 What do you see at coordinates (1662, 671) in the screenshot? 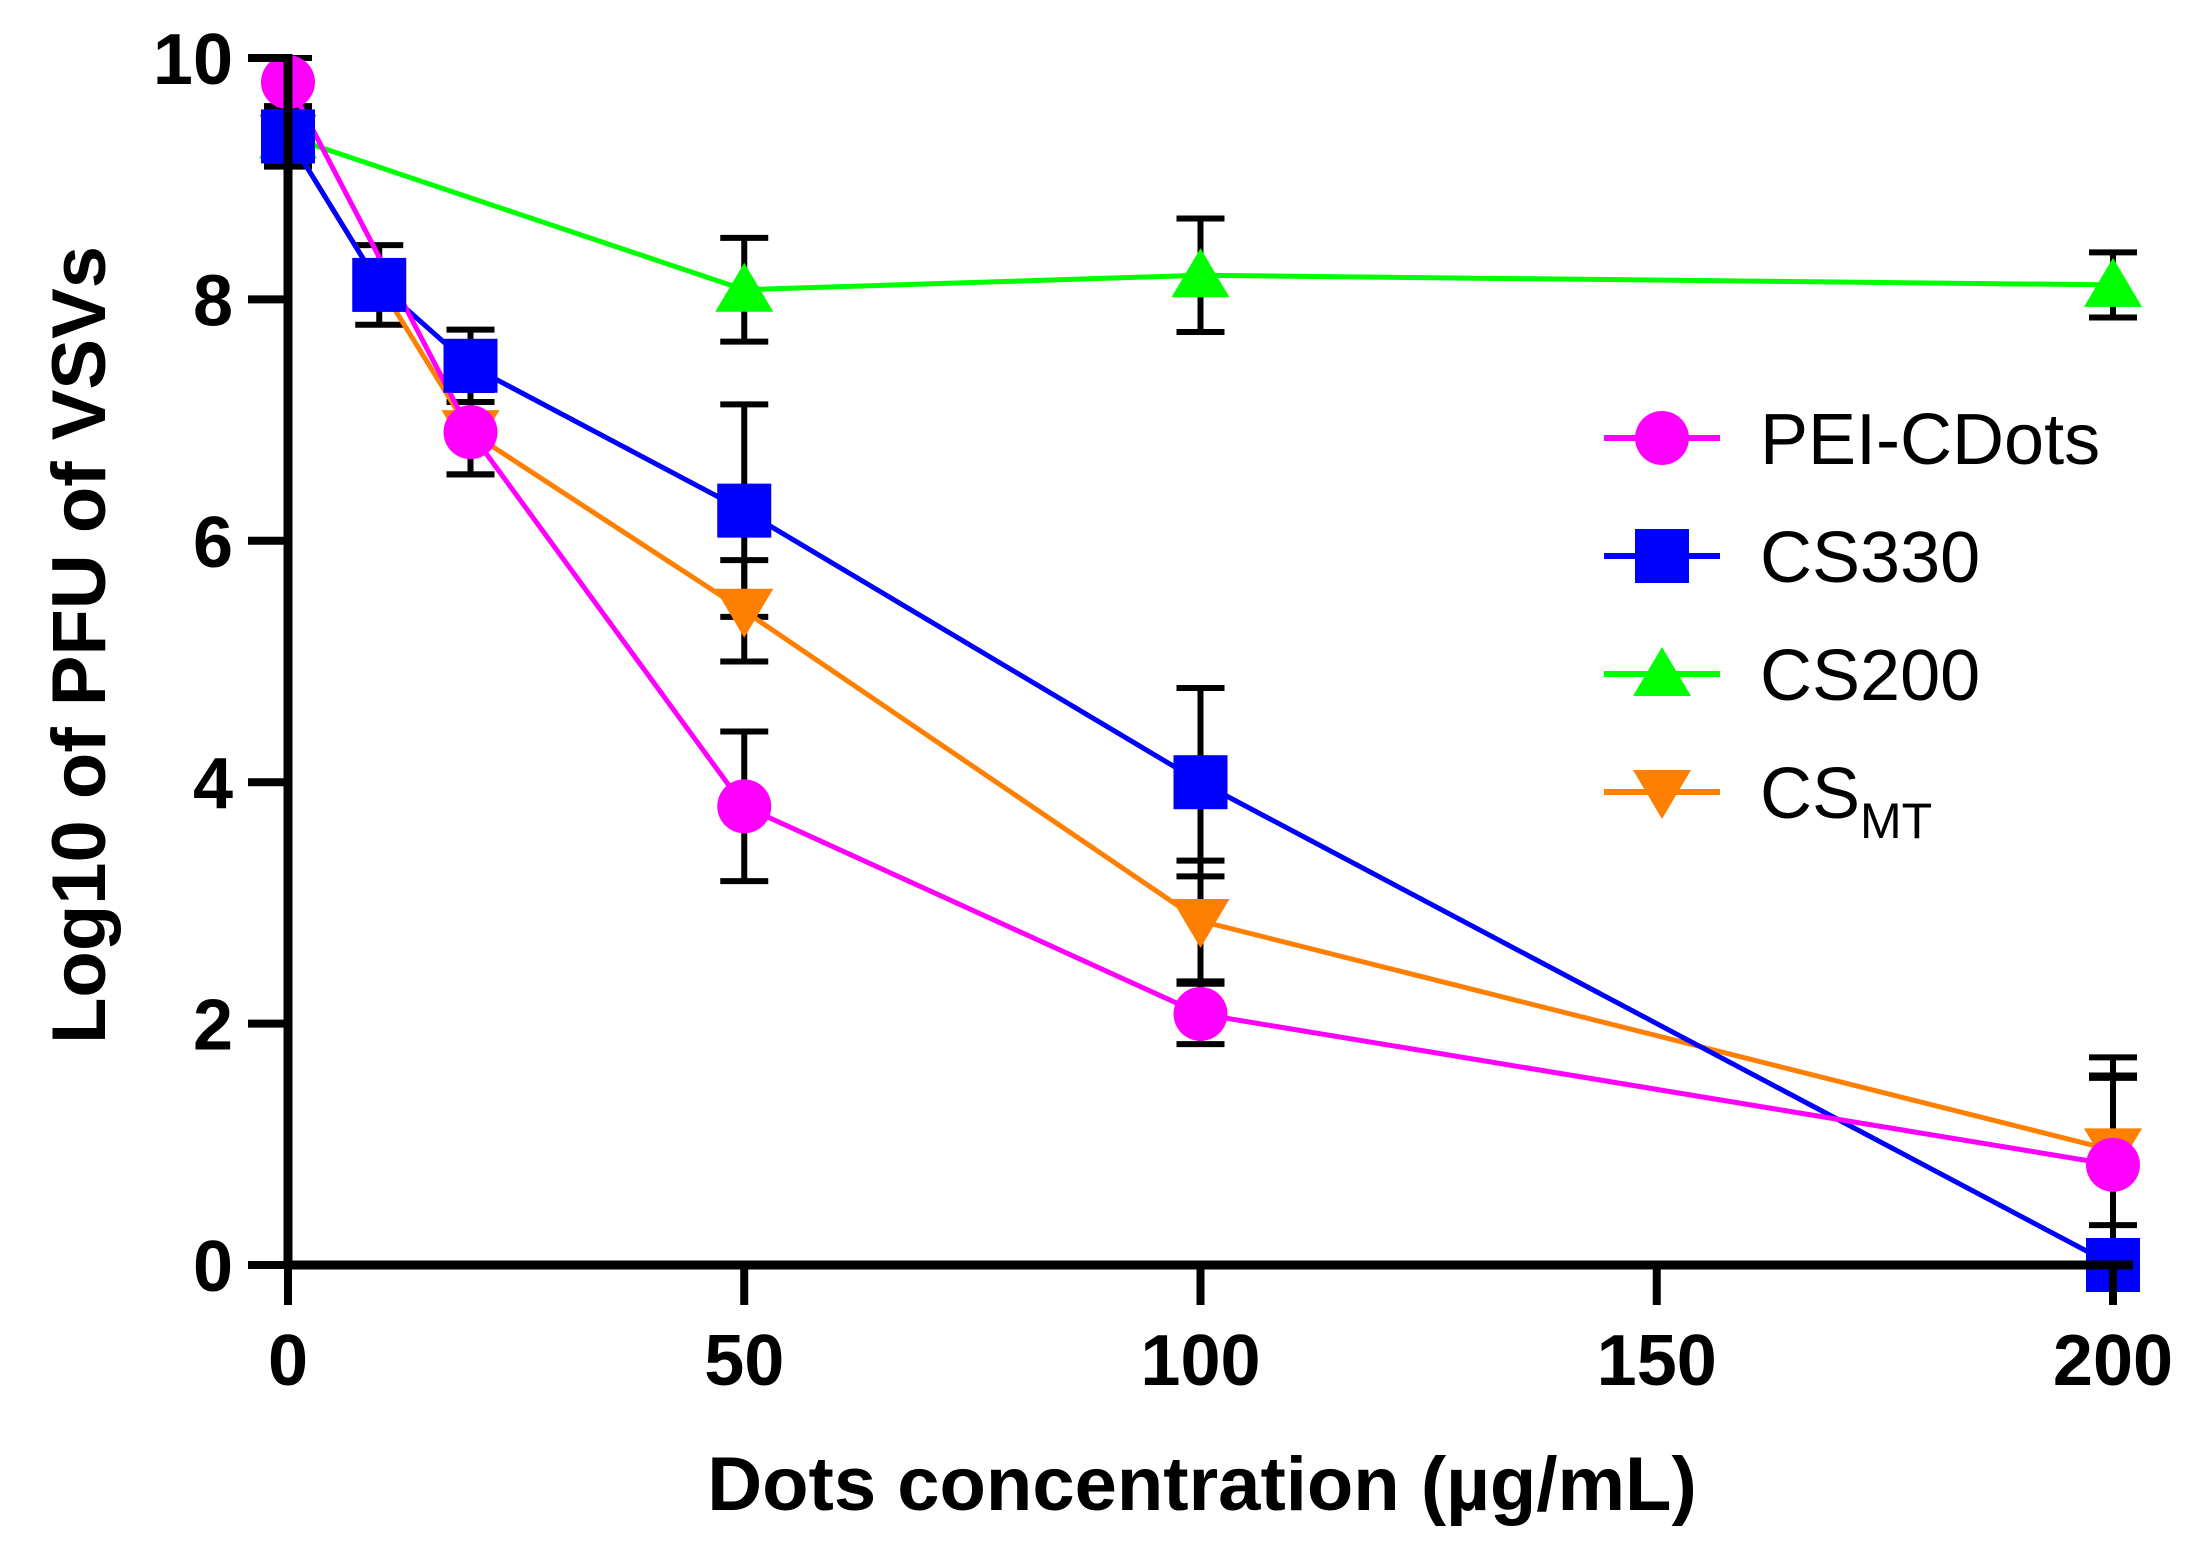
I see `legend-marker-cs200` at bounding box center [1662, 671].